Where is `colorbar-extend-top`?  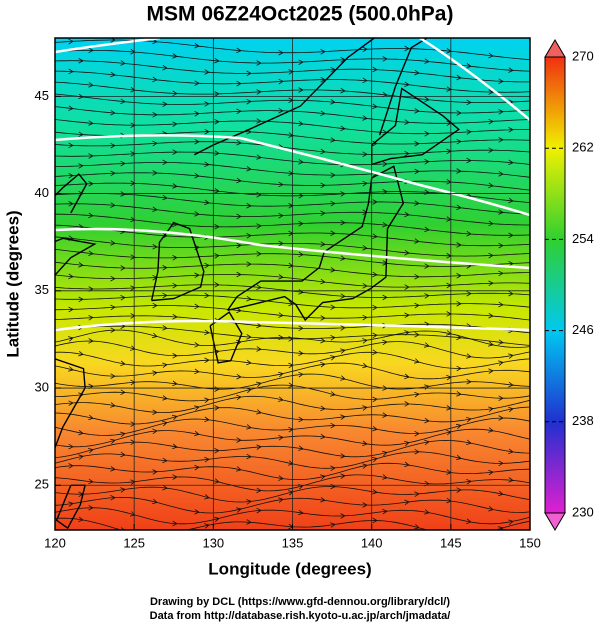 colorbar-extend-top is located at coordinates (555, 48).